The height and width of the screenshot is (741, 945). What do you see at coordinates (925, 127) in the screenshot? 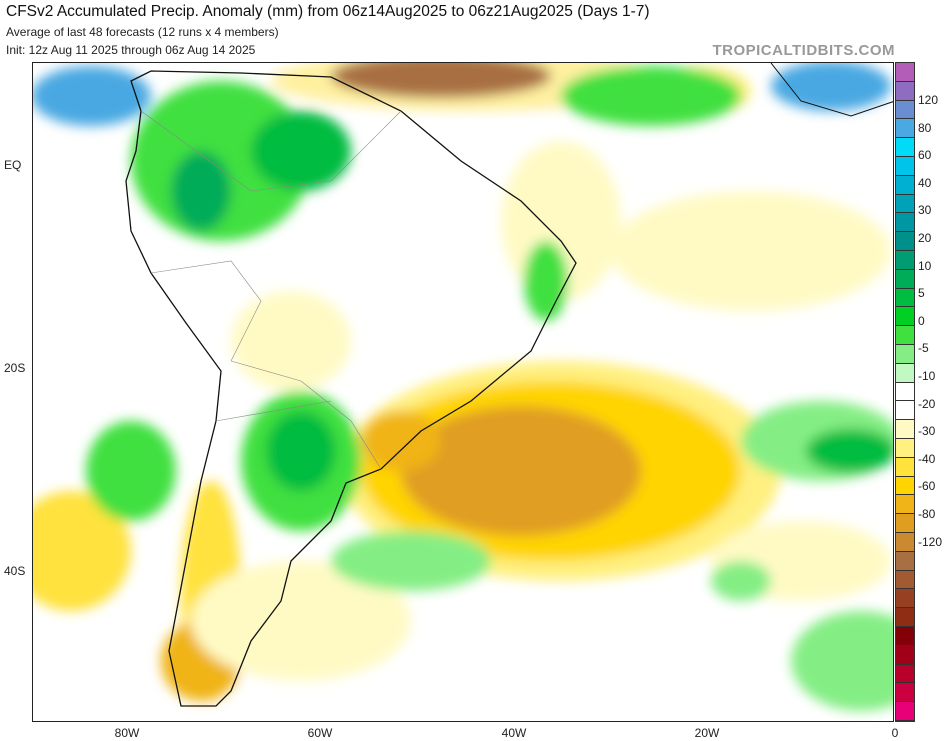
I see `colorbar-label: 80` at bounding box center [925, 127].